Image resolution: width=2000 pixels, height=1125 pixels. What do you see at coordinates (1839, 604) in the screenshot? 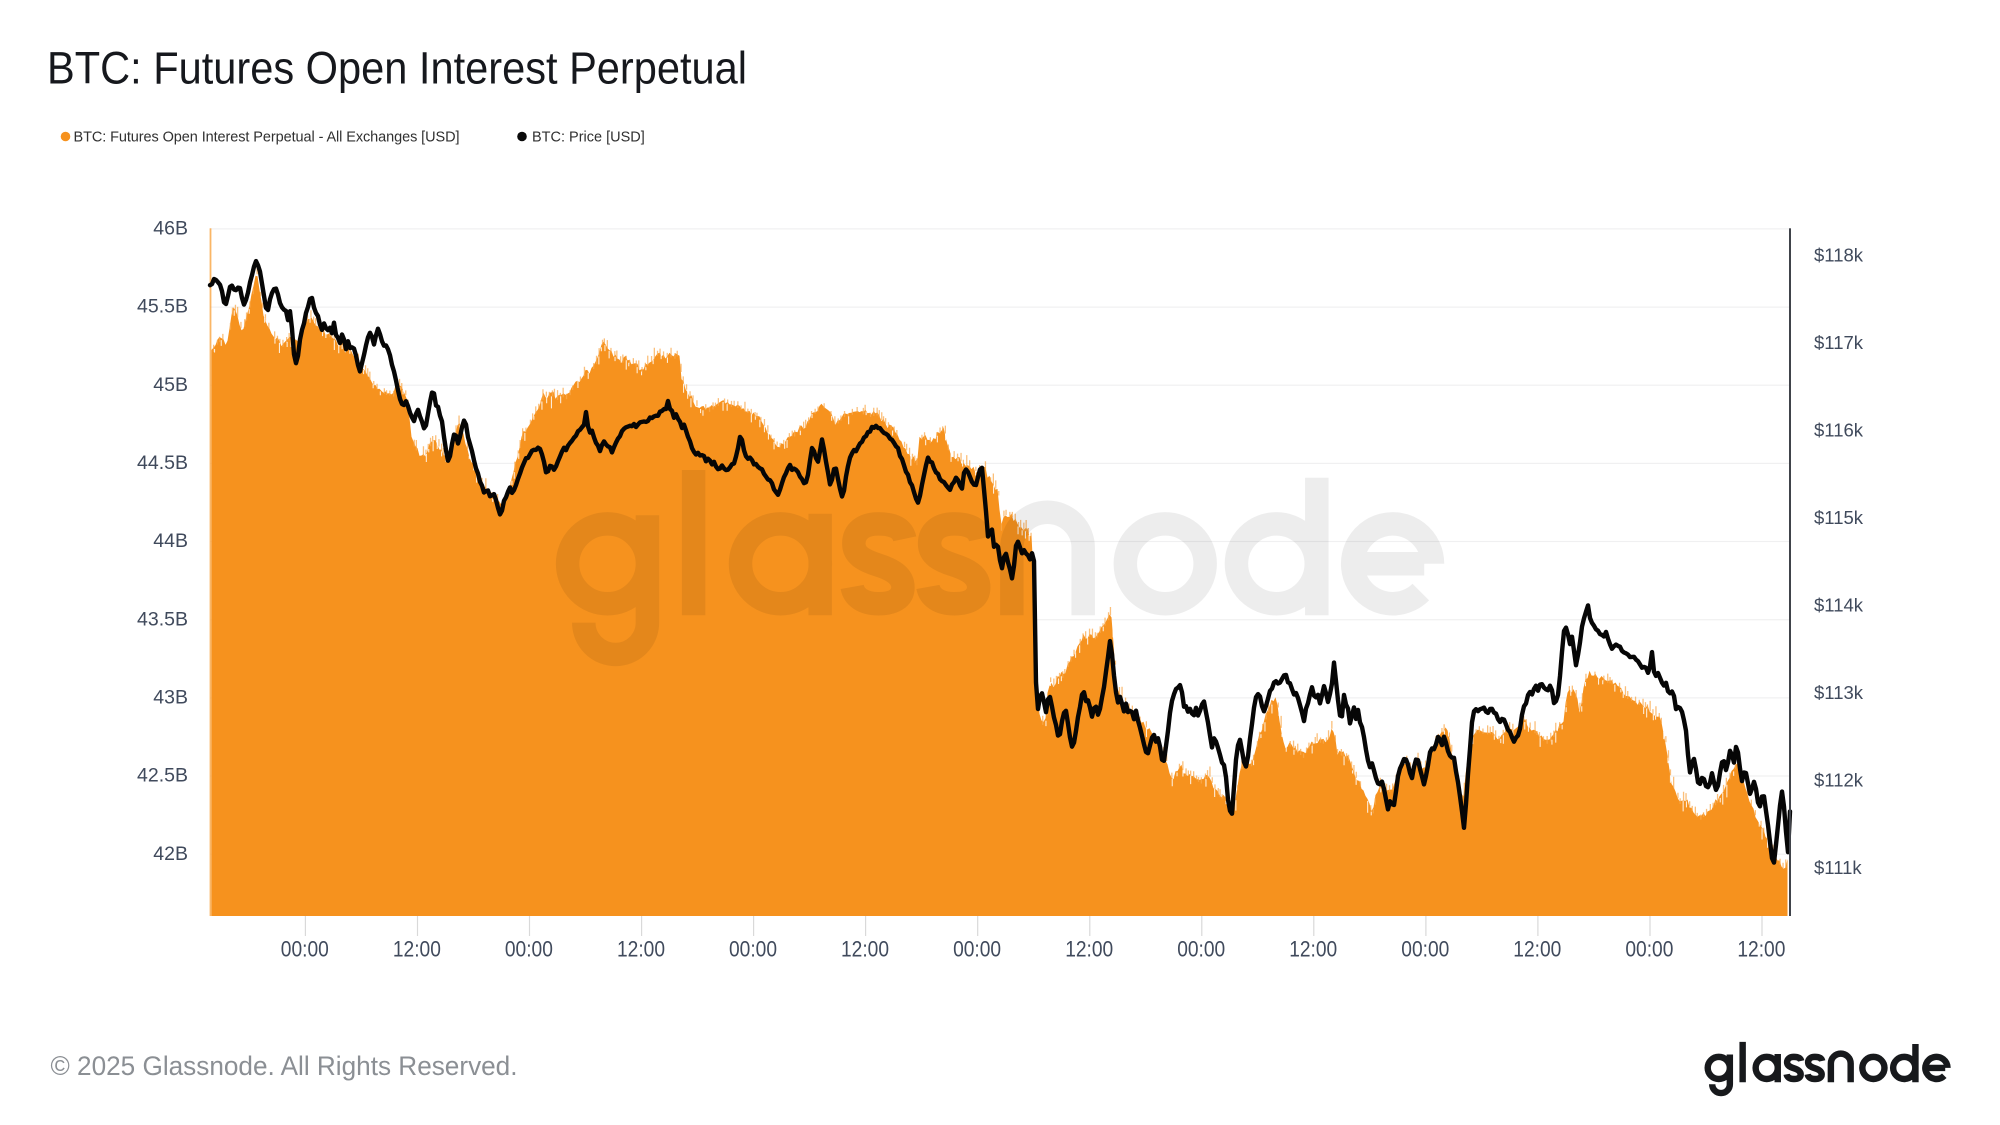
I see `svg-text: $114k` at bounding box center [1839, 604].